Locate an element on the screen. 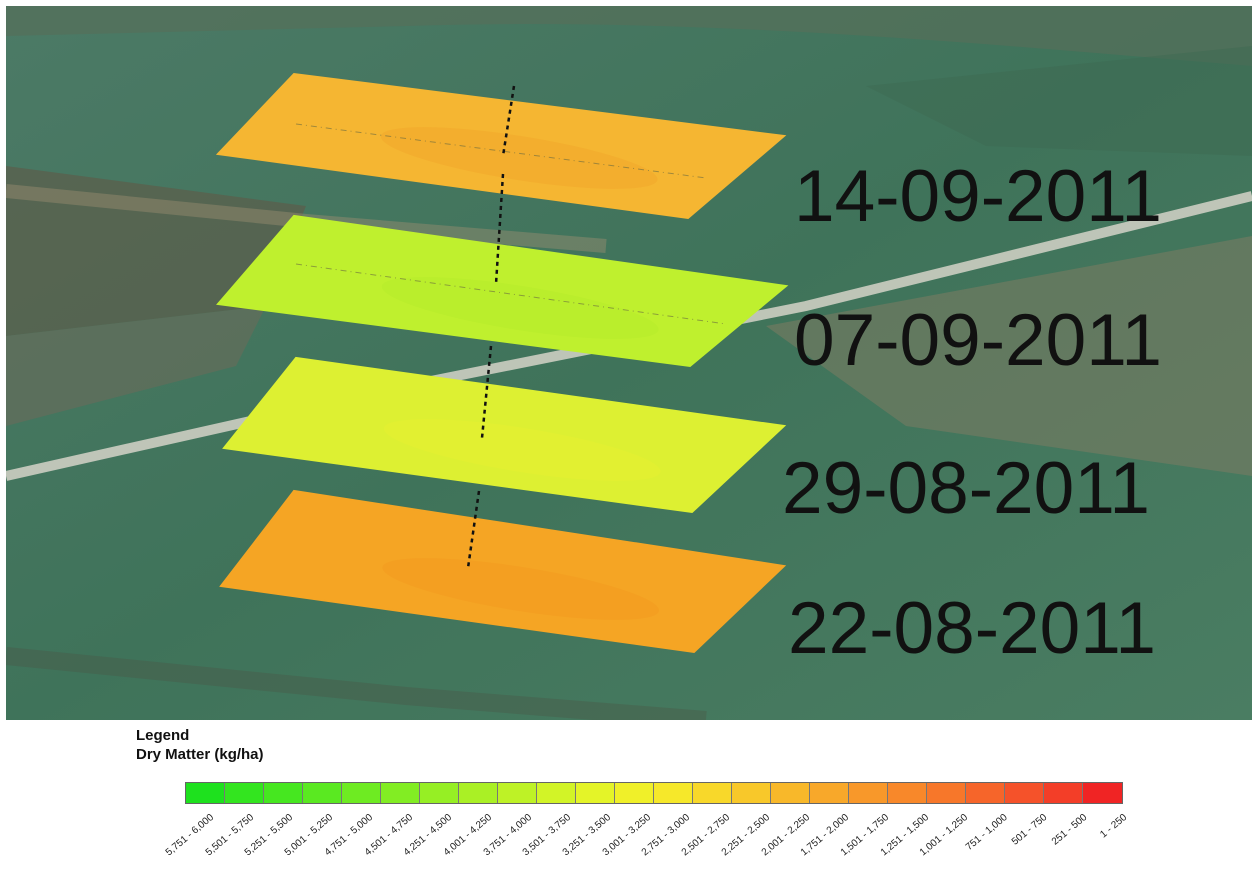 Image resolution: width=1258 pixels, height=879 pixels. transect-line is located at coordinates (511, 294).